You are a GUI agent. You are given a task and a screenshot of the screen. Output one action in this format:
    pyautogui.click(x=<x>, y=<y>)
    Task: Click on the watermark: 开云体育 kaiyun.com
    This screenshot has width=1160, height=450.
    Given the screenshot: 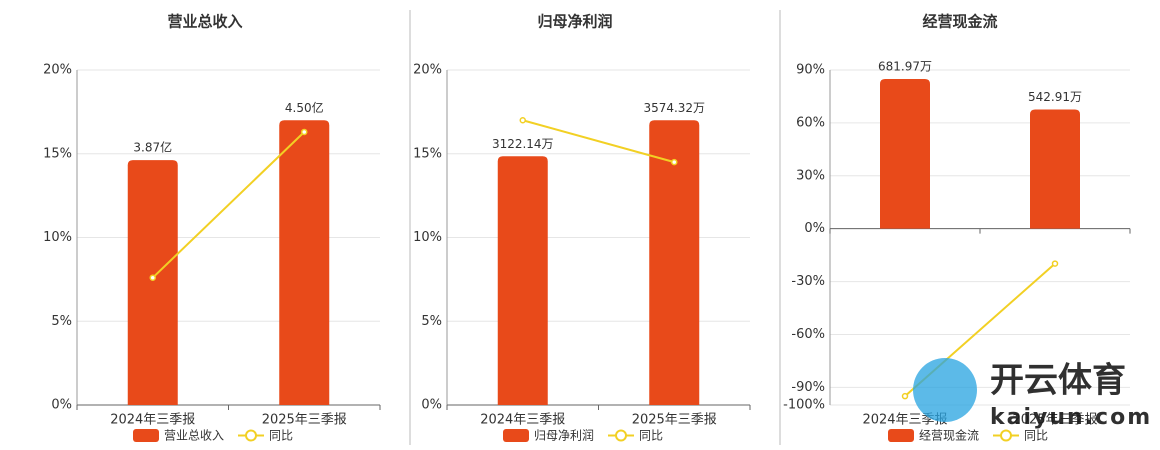 What is the action you would take?
    pyautogui.click(x=1032, y=394)
    